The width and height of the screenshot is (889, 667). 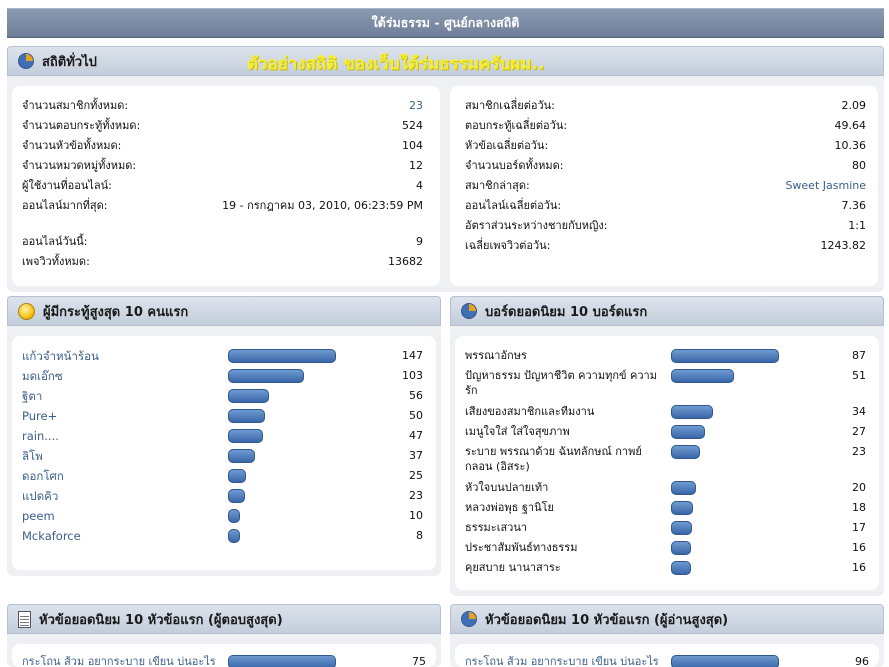 I want to click on item-name: ปัญหาธรรม ปัญหาชีวิต ความทุกข์ ความรัก, so click(x=561, y=383).